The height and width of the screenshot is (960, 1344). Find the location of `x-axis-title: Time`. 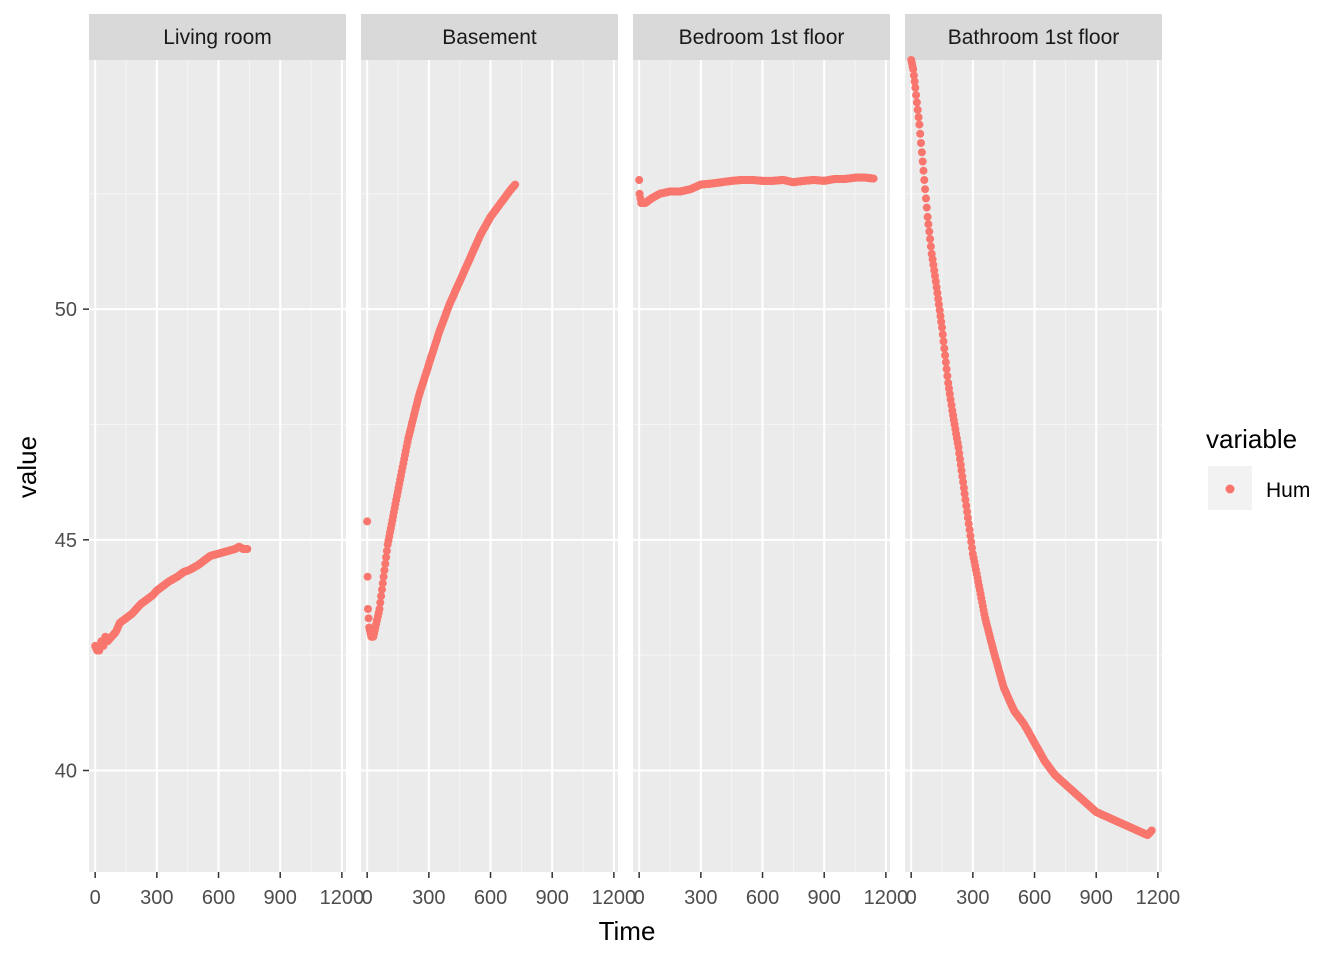

x-axis-title: Time is located at coordinates (627, 931).